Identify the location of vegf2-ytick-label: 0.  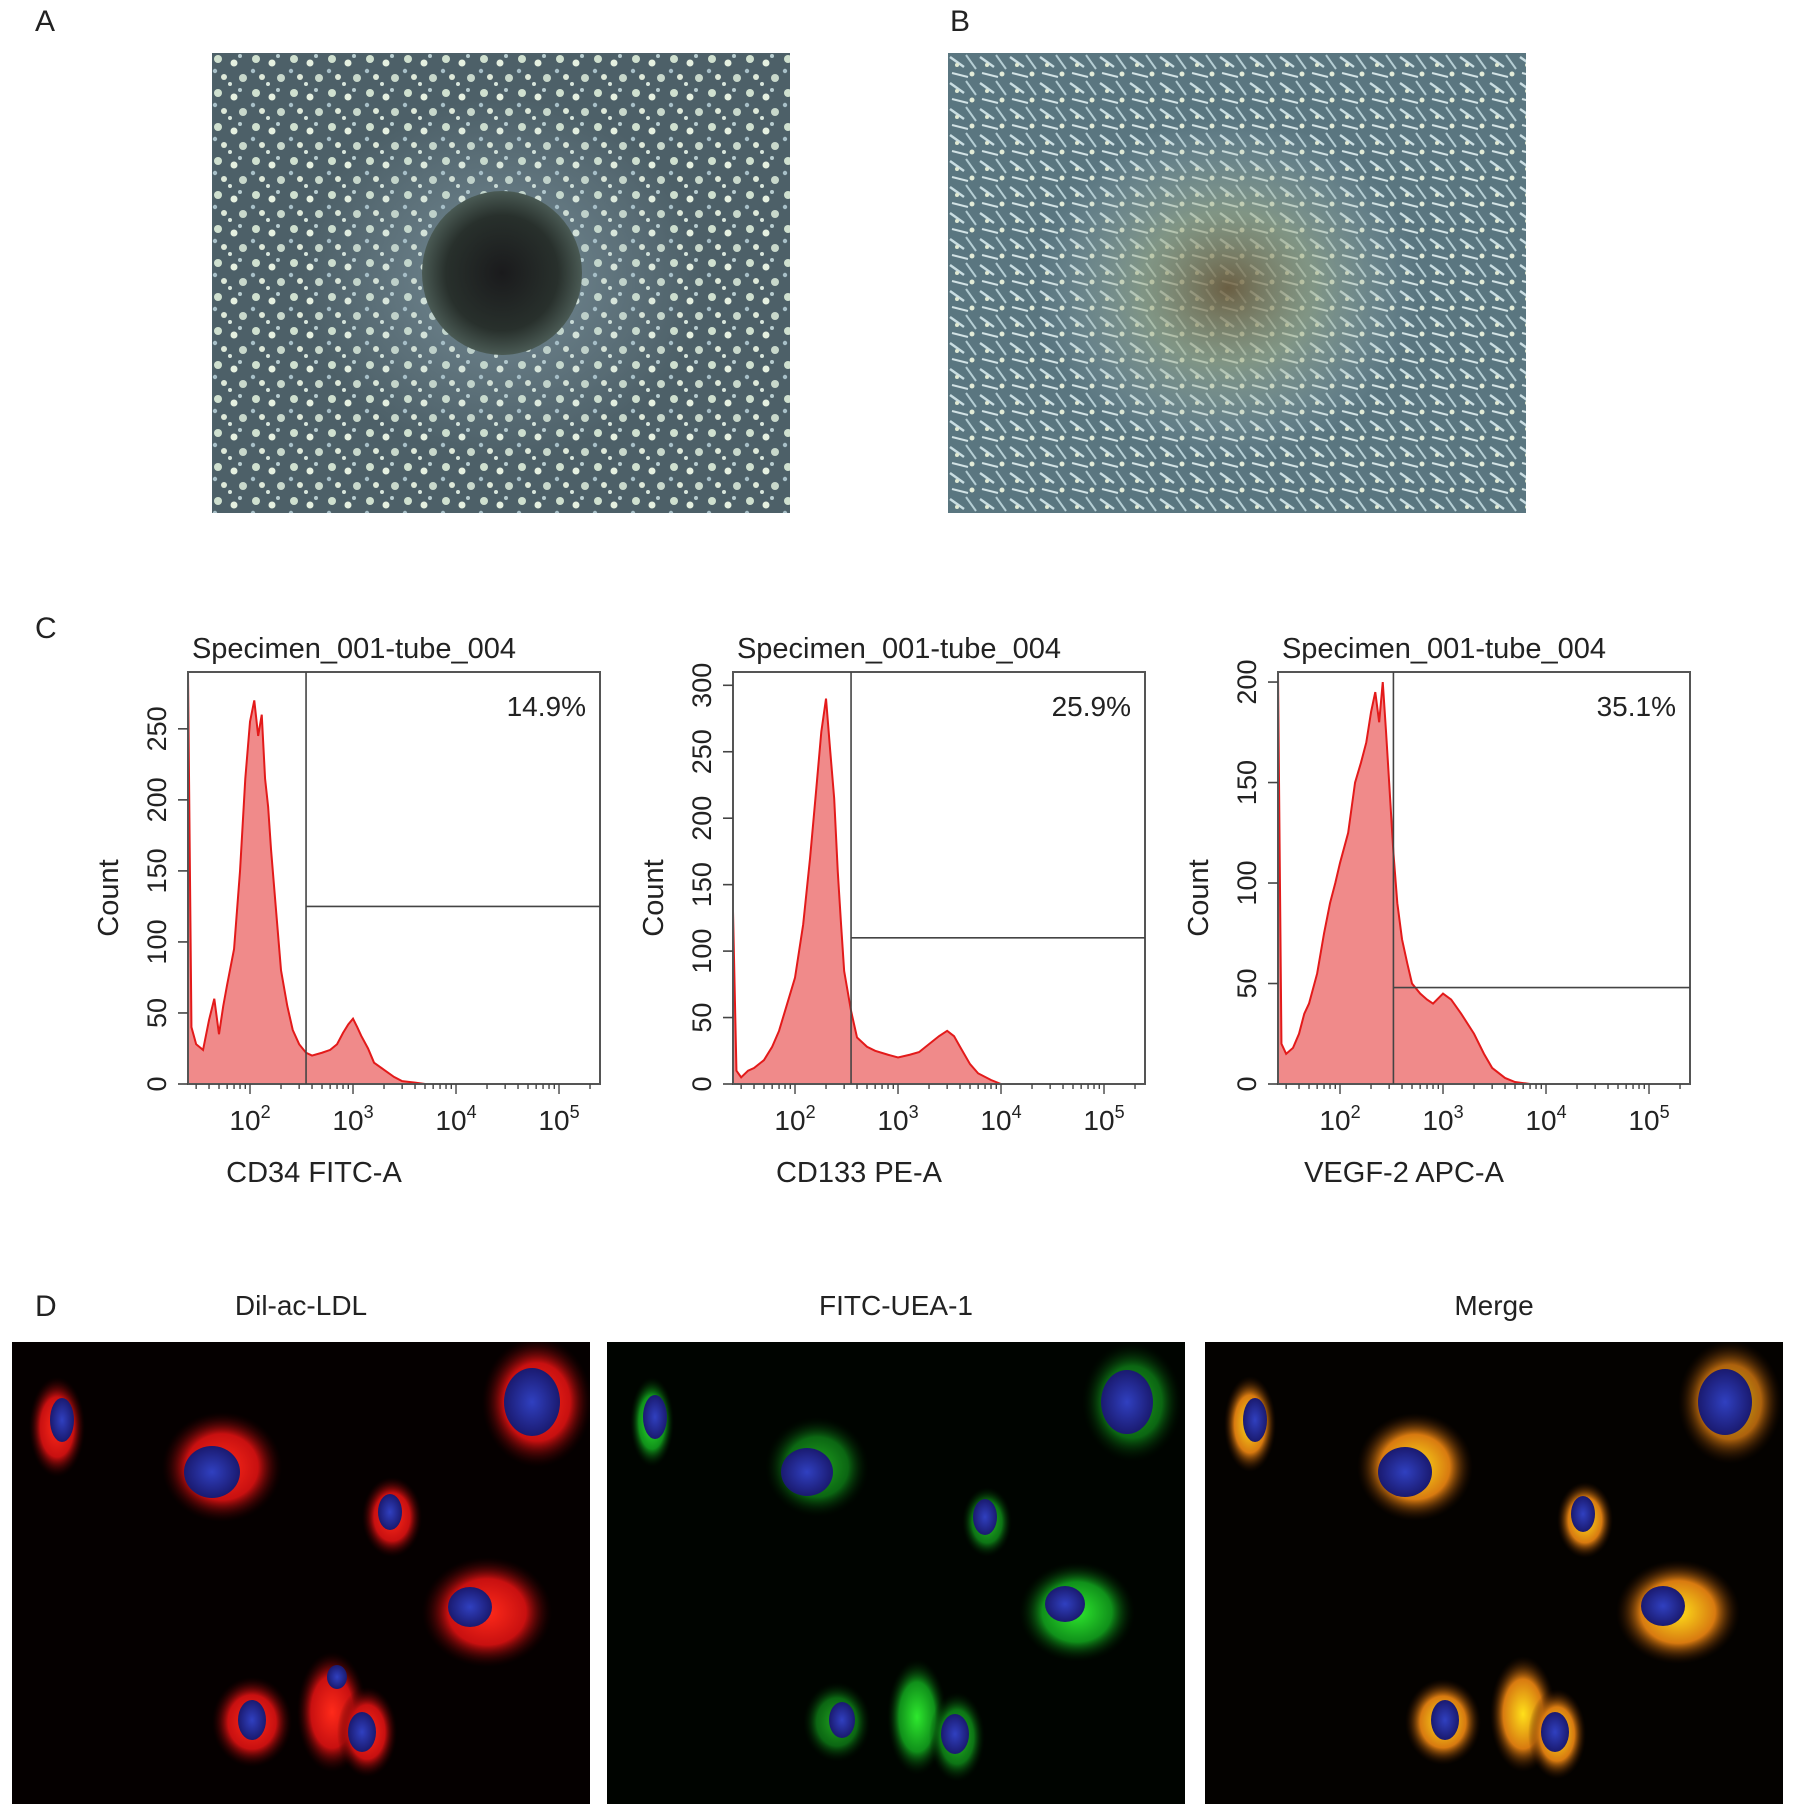
(1247, 1083).